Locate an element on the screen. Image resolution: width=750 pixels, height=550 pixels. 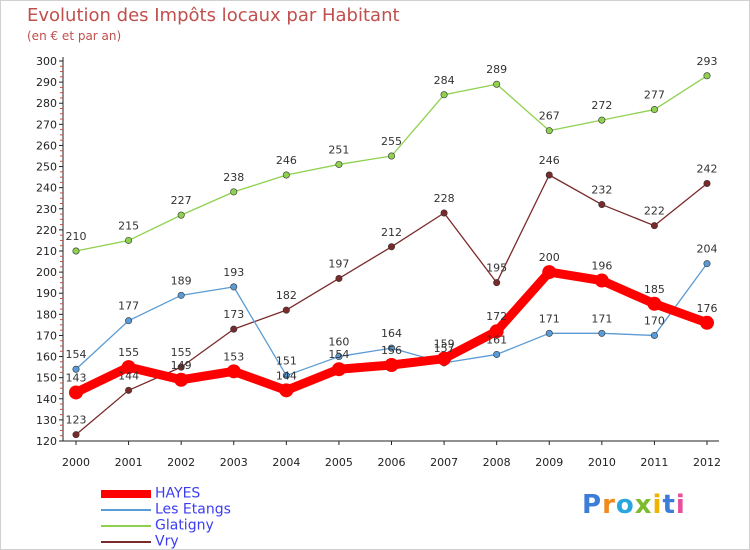
data-label-glatigny: 284 is located at coordinates (444, 80).